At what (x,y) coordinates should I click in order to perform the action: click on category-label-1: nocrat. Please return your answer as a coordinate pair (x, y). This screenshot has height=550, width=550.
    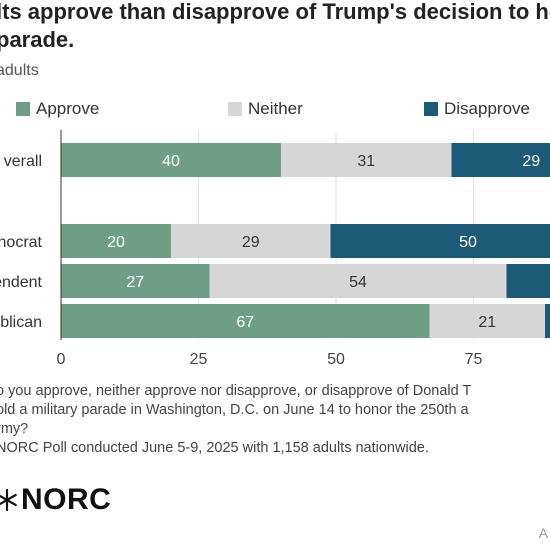
    Looking at the image, I should click on (21, 242).